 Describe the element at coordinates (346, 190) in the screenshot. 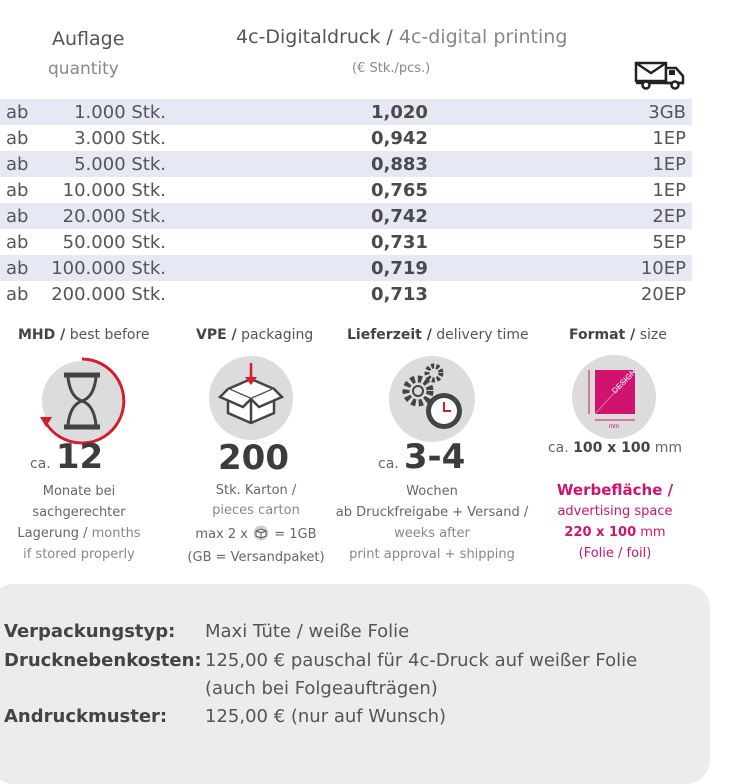

I see `table-row: ab 10.000 Stk. 0,765 1EP` at that location.